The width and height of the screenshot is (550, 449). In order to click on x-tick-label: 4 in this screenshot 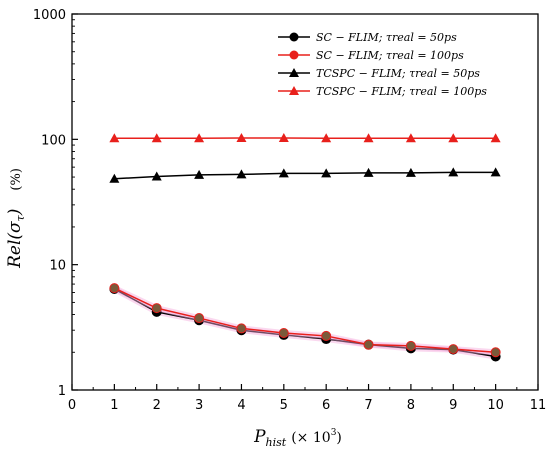, I will do `click(241, 405)`.